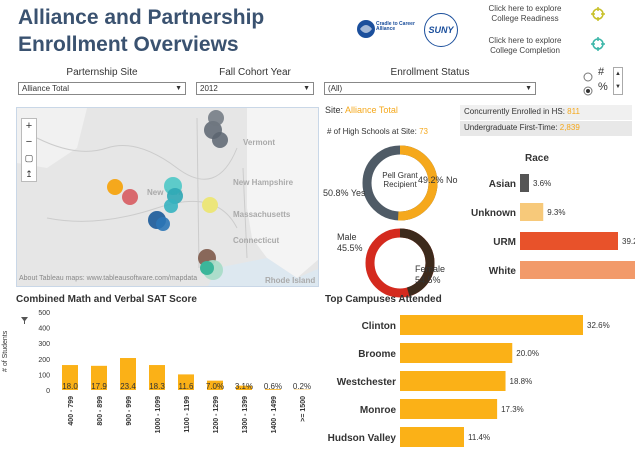  I want to click on male-label: Male 45.5%, so click(350, 242).